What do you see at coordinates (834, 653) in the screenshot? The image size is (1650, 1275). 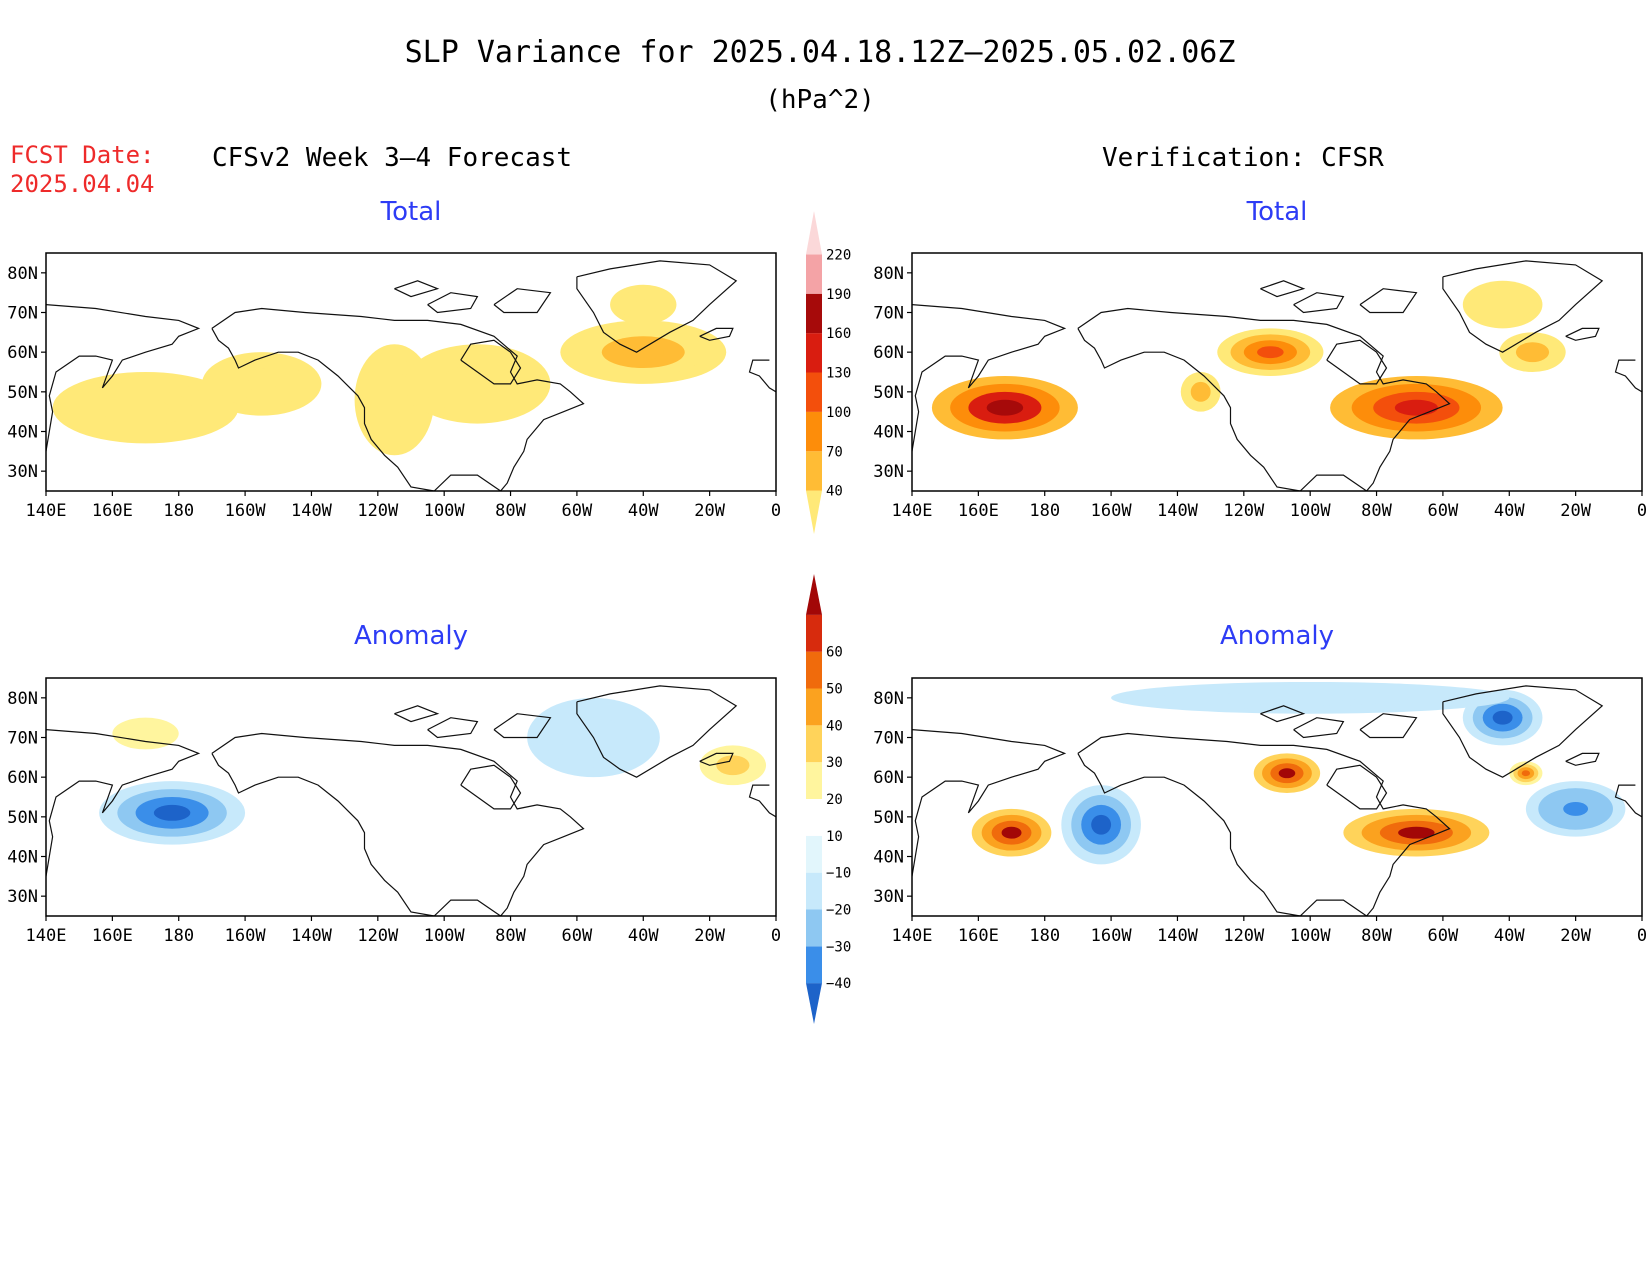 I see `colorbar-anomaly-label: 60` at bounding box center [834, 653].